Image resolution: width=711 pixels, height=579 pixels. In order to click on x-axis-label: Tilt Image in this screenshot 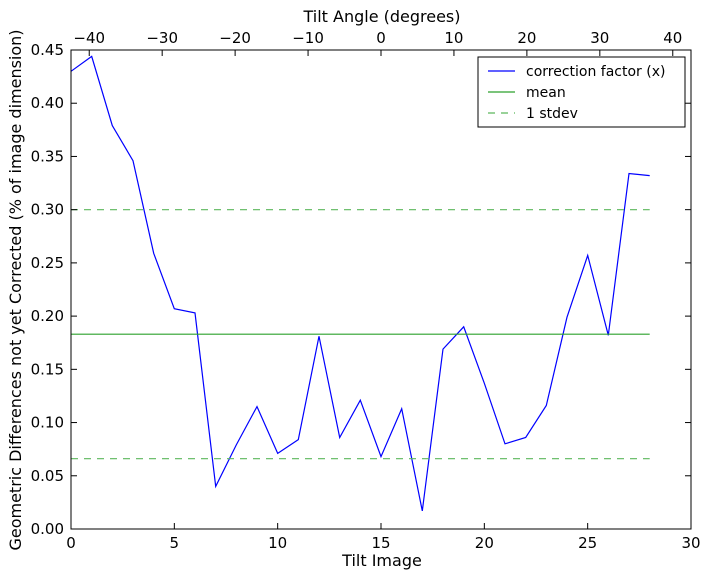, I will do `click(381, 560)`.